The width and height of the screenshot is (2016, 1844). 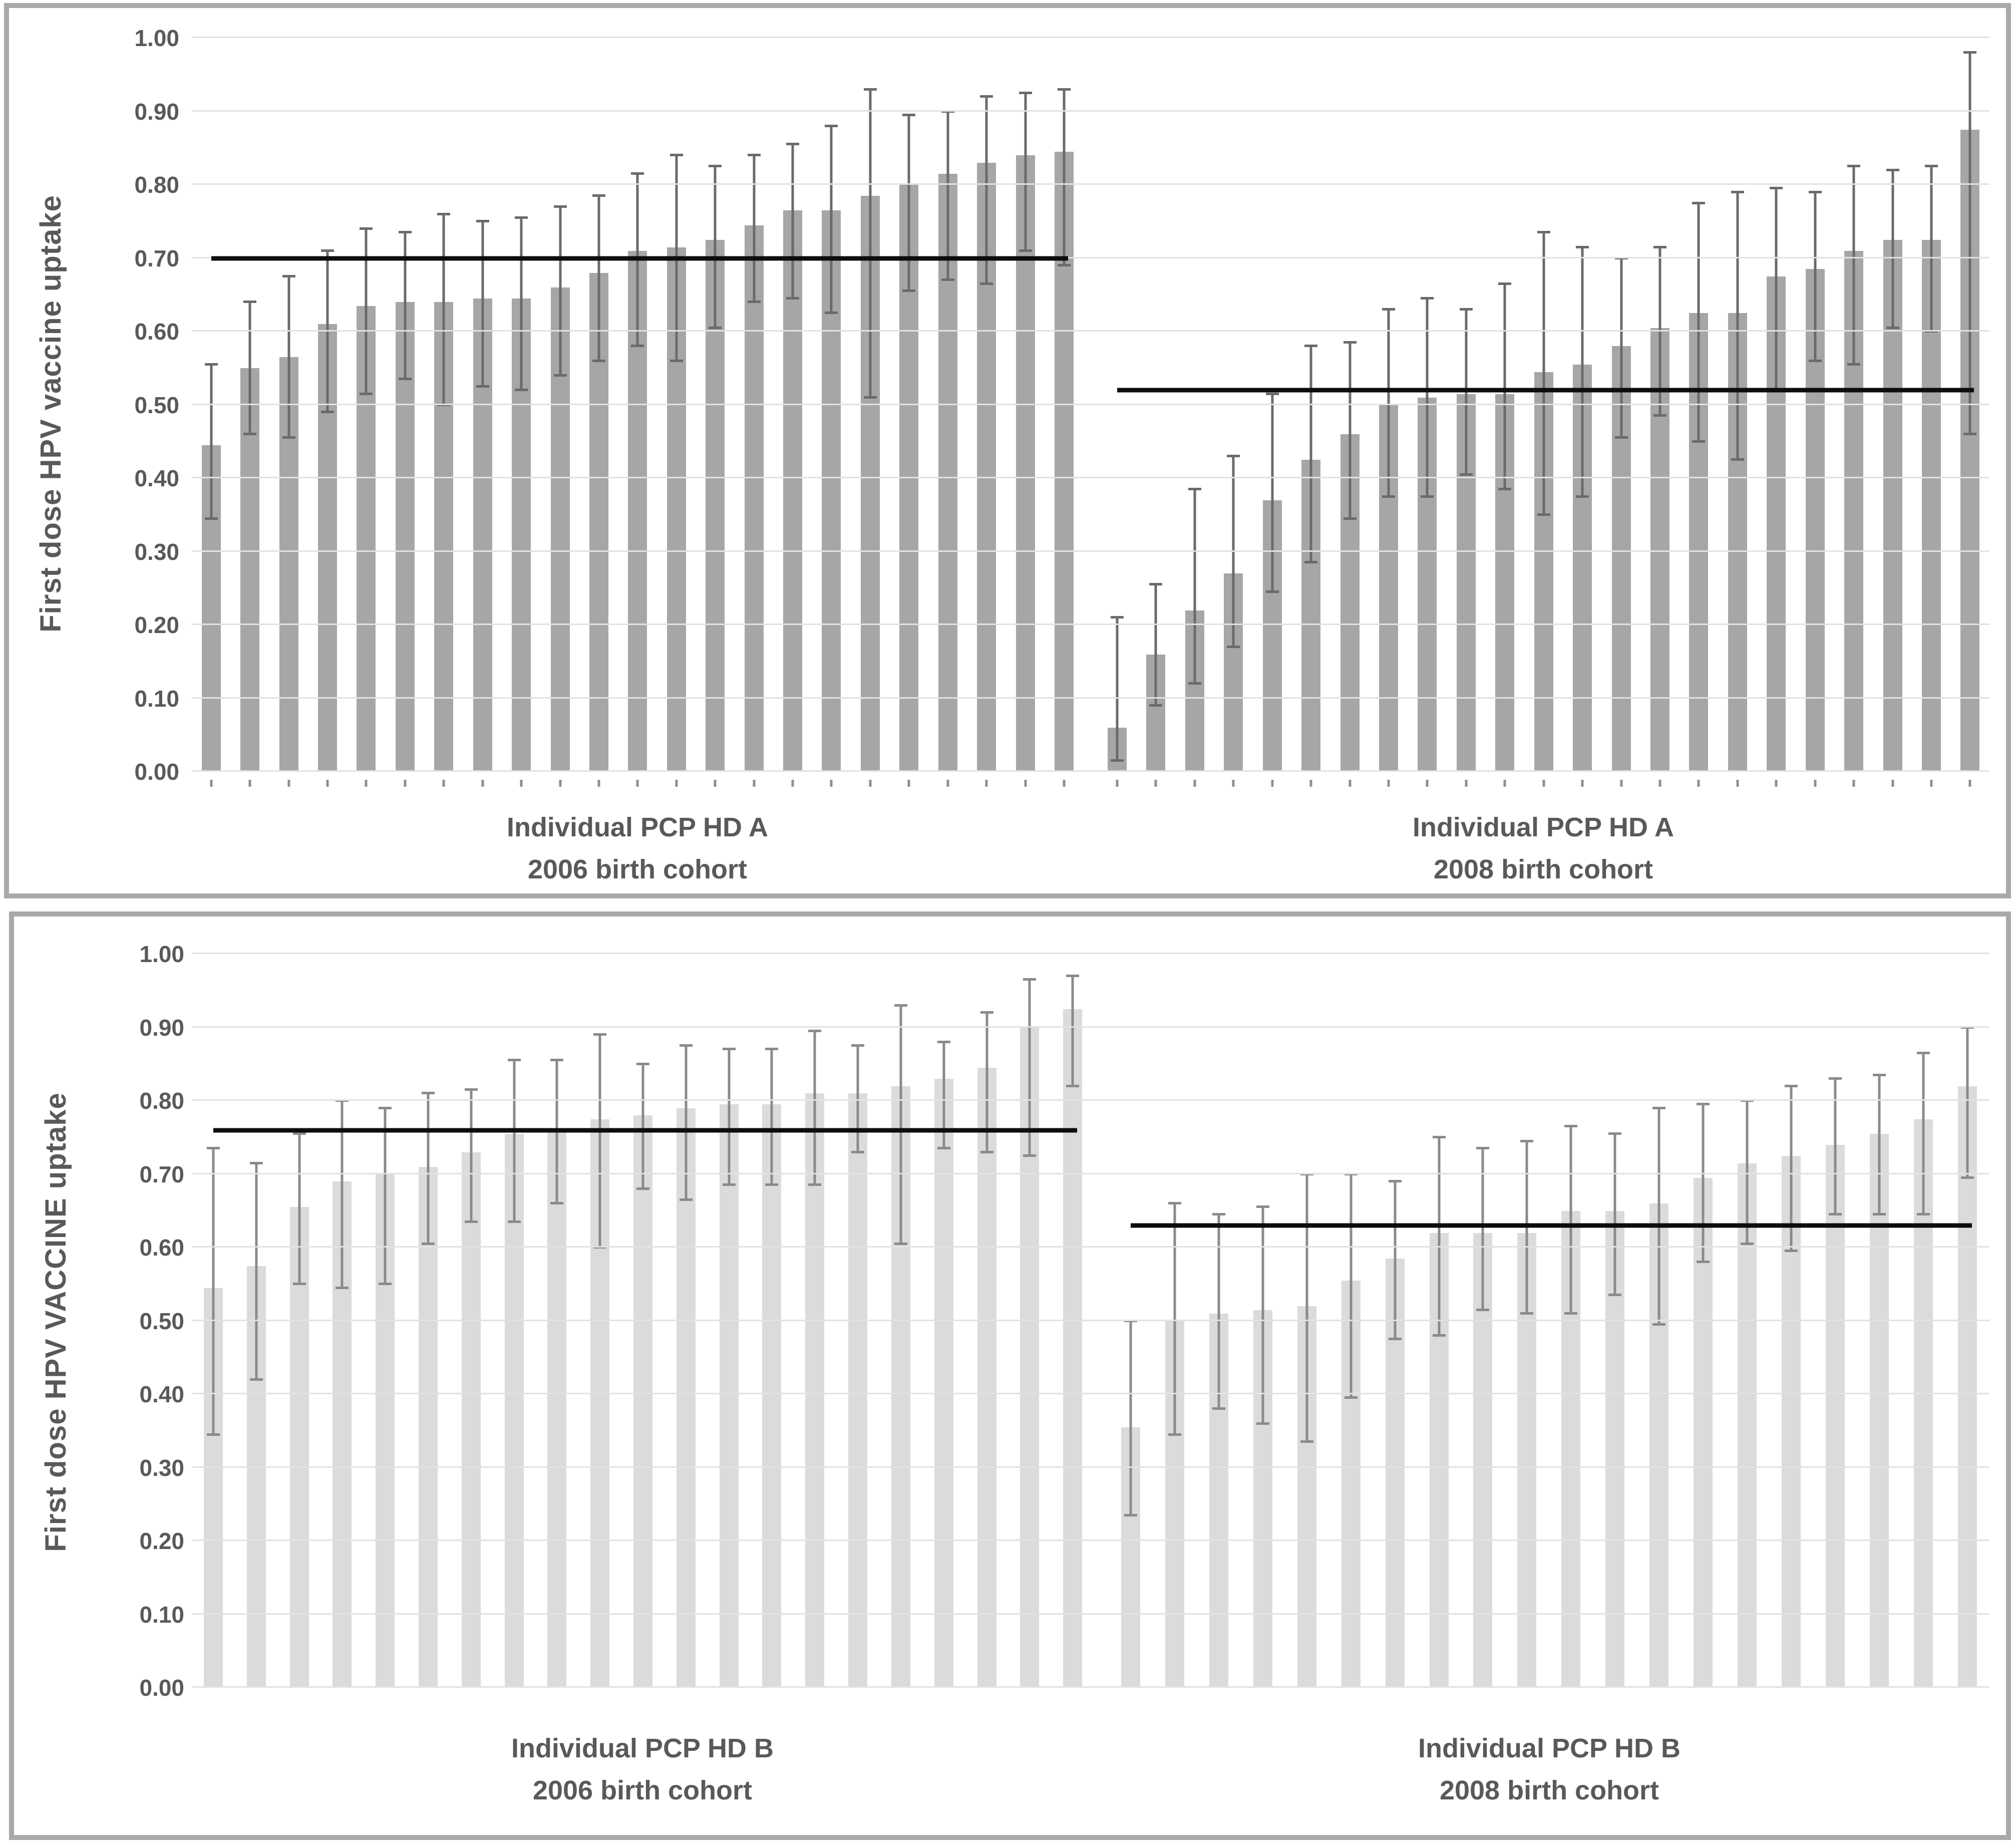 What do you see at coordinates (51, 414) in the screenshot?
I see `y-axis-title: First dose HPV vaccine uptake` at bounding box center [51, 414].